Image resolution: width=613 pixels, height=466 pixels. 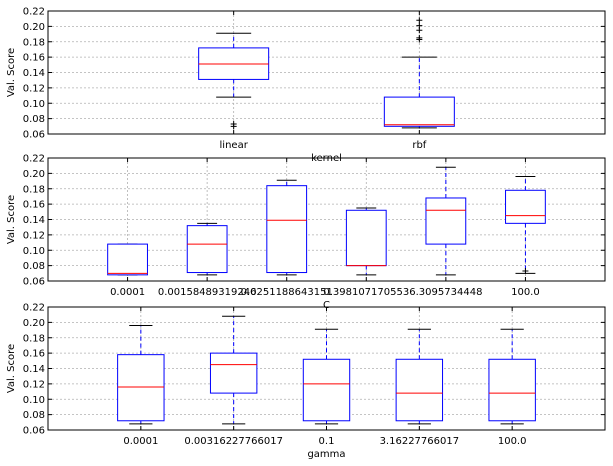 I want to click on x-tick-label: rbf, so click(x=419, y=145).